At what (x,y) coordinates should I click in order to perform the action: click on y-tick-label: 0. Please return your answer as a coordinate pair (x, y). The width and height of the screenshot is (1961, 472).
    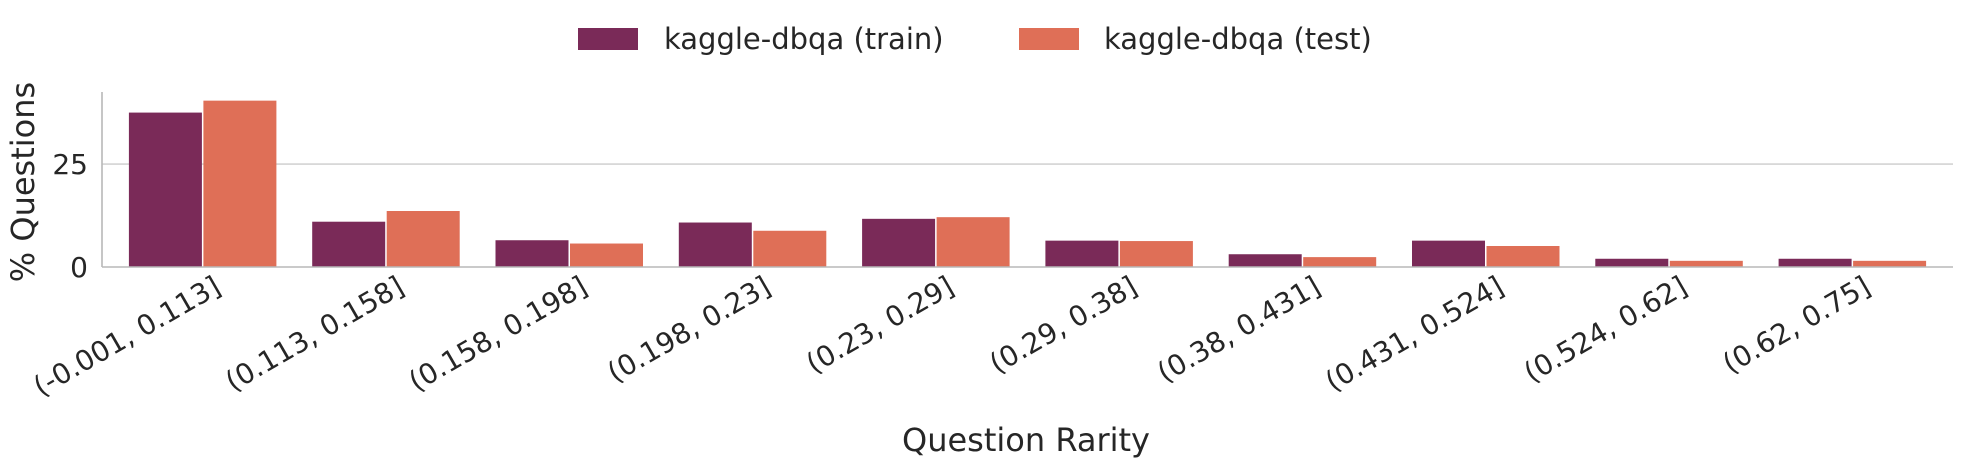
    Looking at the image, I should click on (79, 267).